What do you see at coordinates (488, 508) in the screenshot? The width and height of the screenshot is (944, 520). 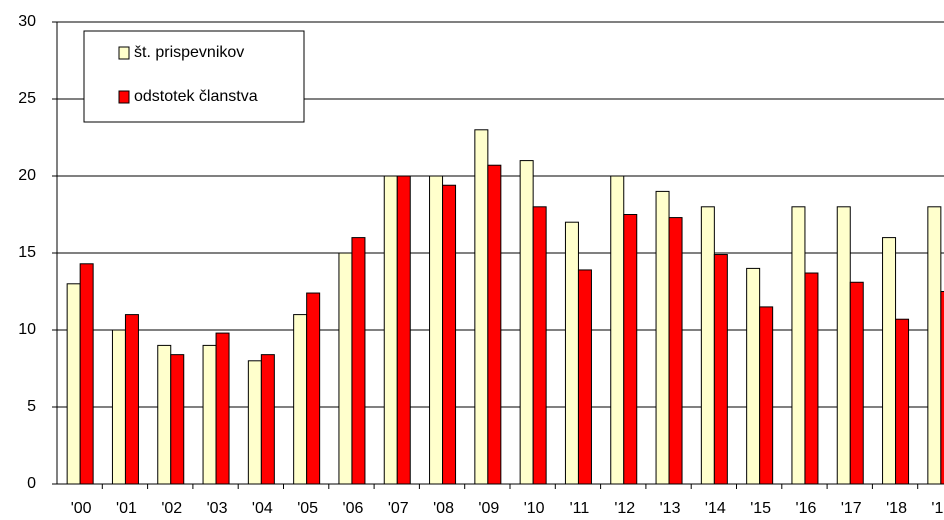 I see `x-tick-label: '09` at bounding box center [488, 508].